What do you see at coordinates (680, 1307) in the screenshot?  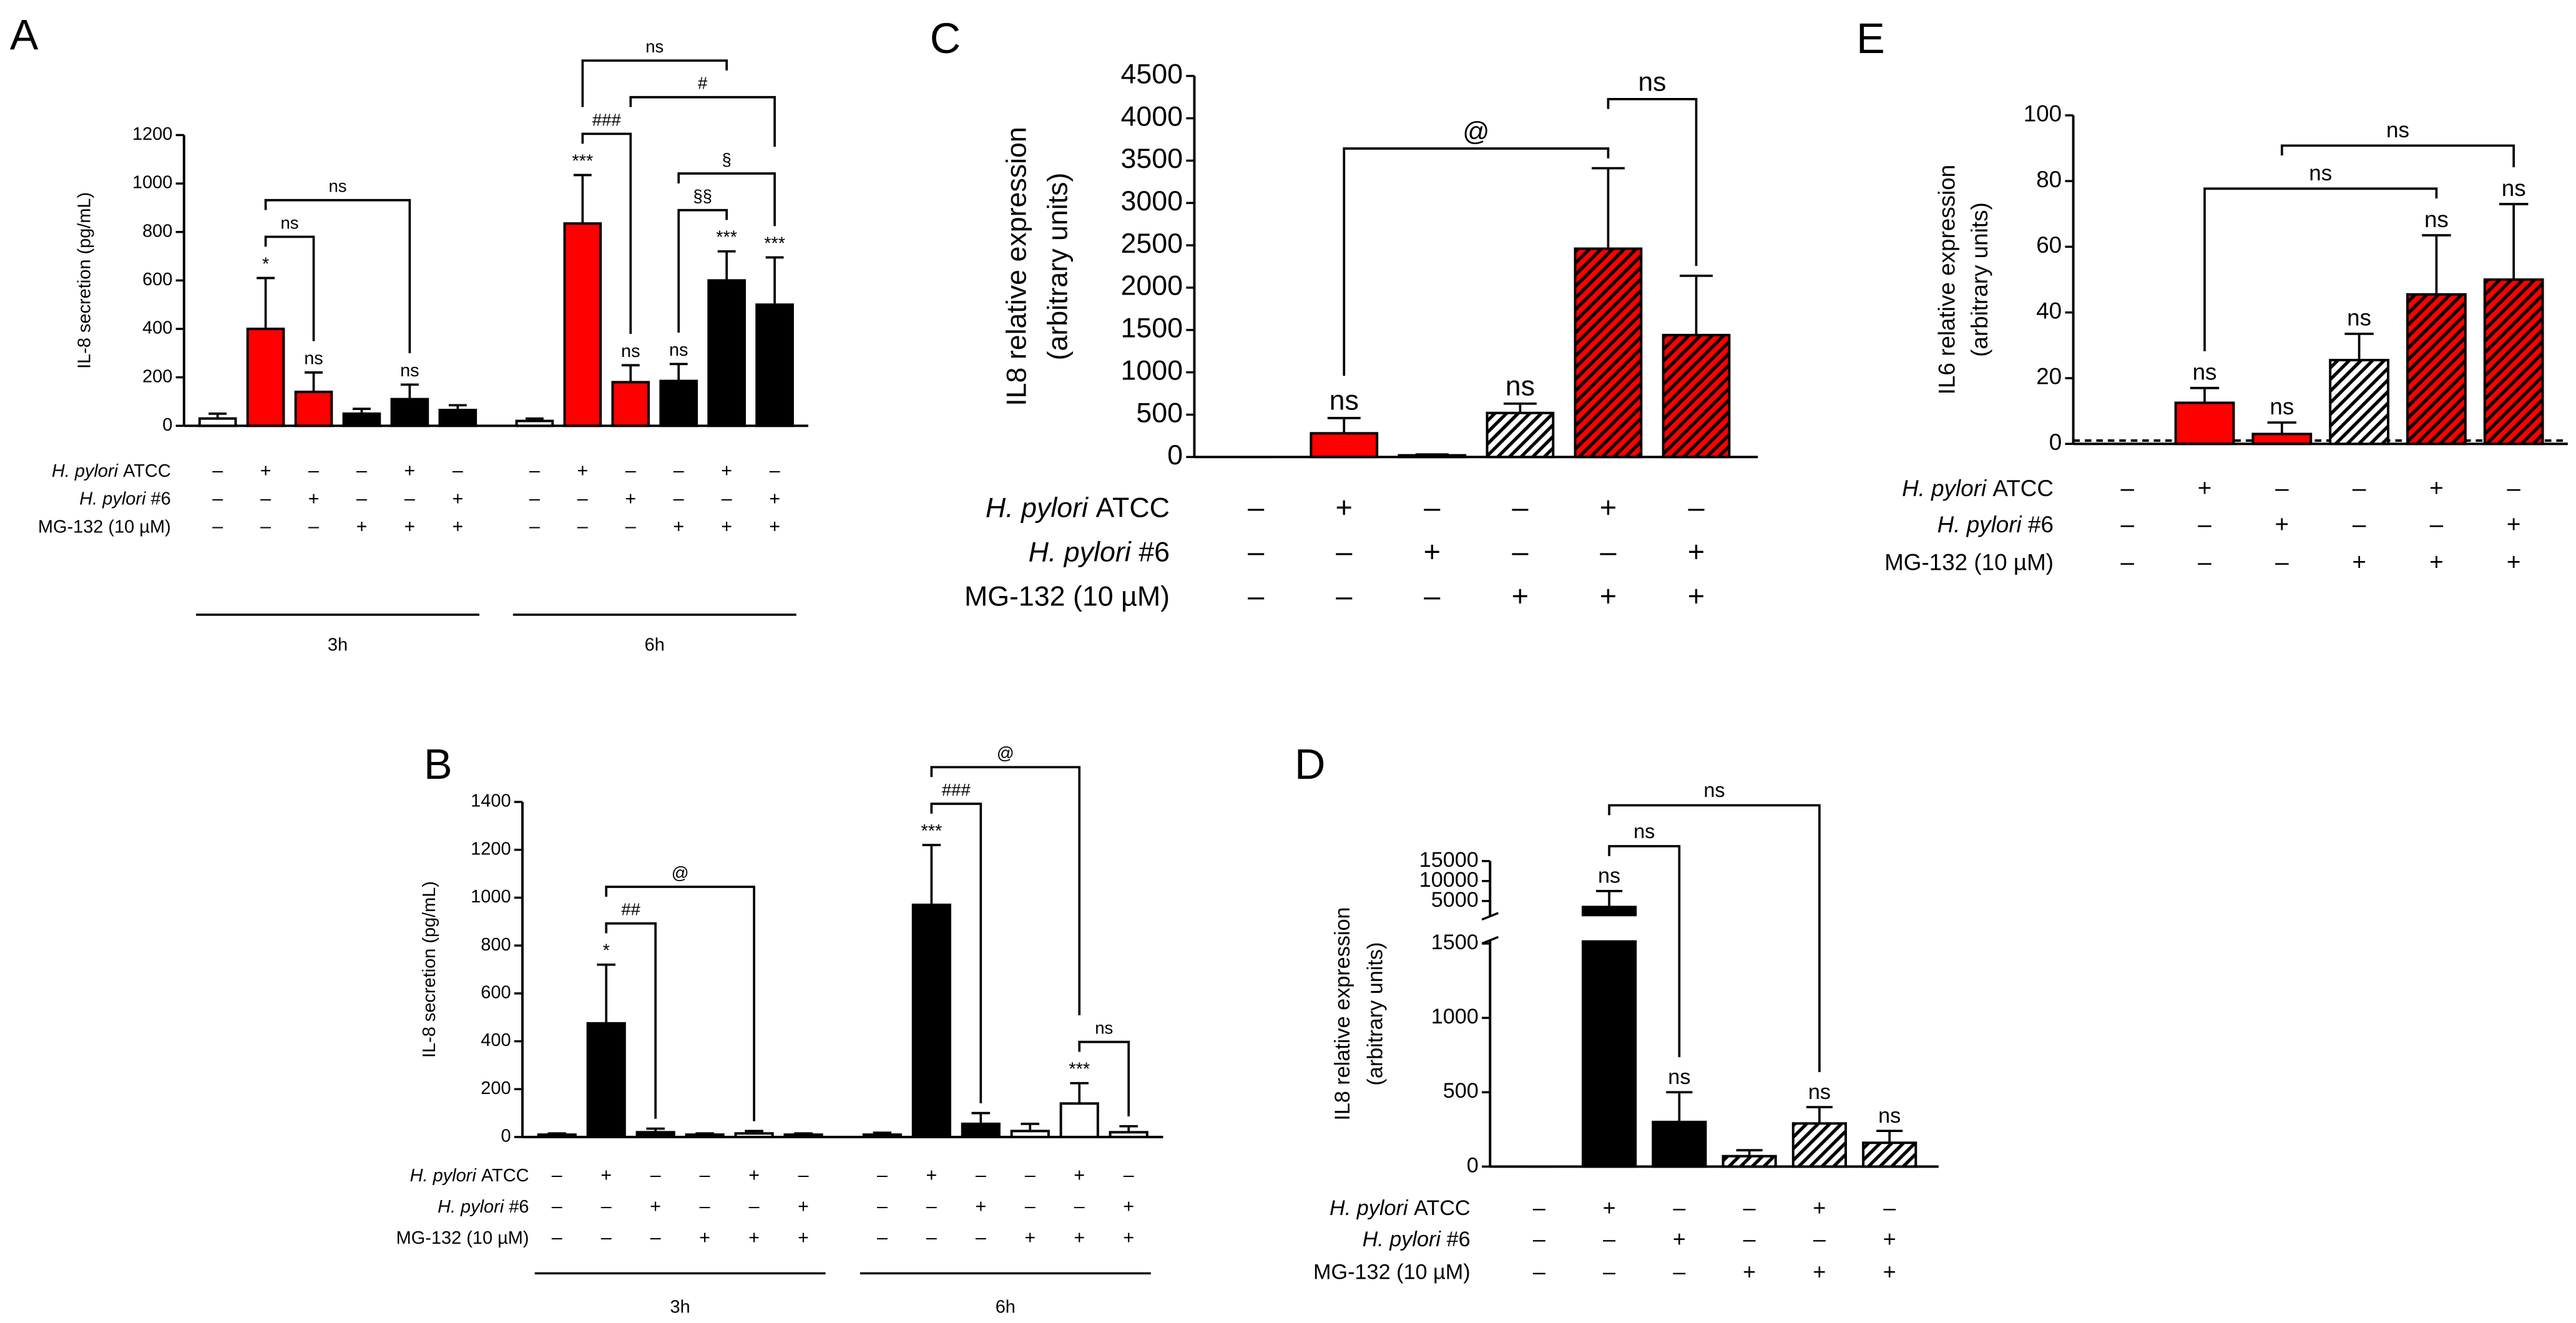 I see `group-label: 3h` at bounding box center [680, 1307].